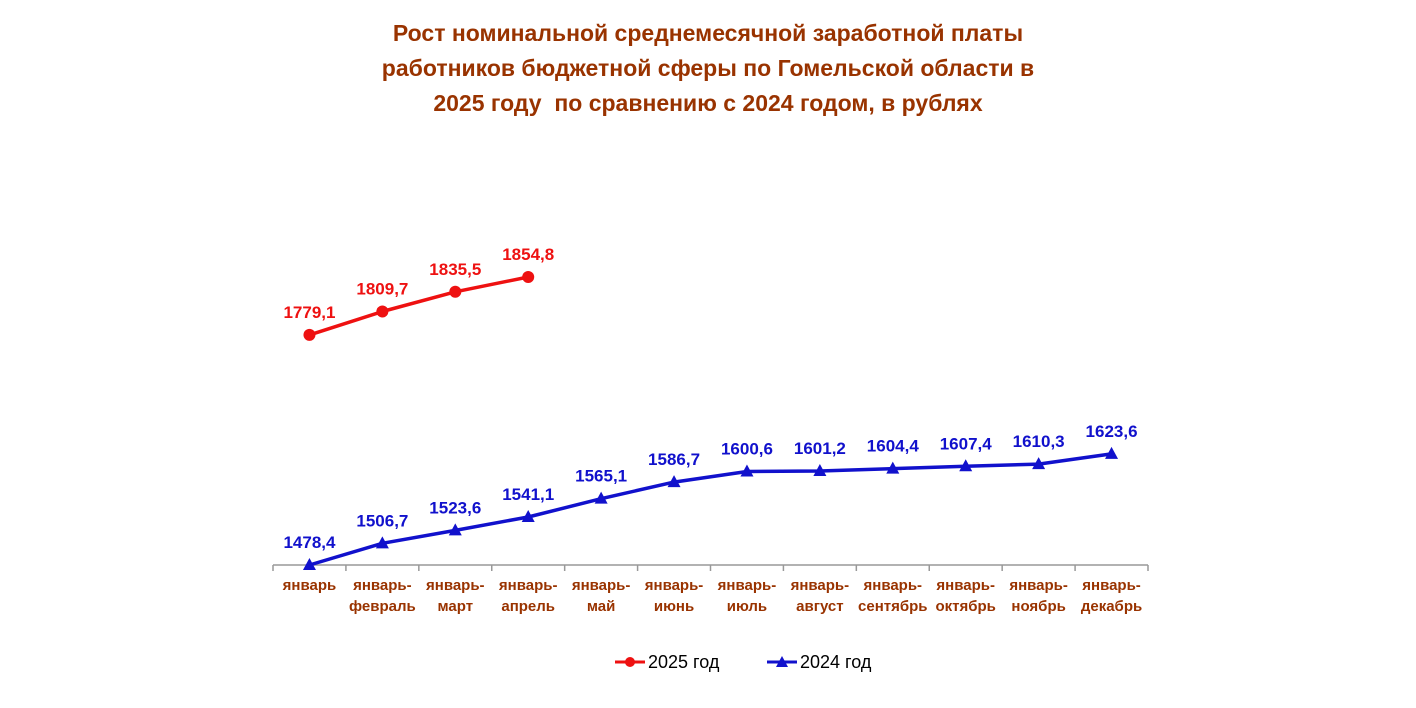 Image resolution: width=1416 pixels, height=708 pixels. What do you see at coordinates (528, 596) in the screenshot?
I see `x-tick-label: январь-апрель` at bounding box center [528, 596].